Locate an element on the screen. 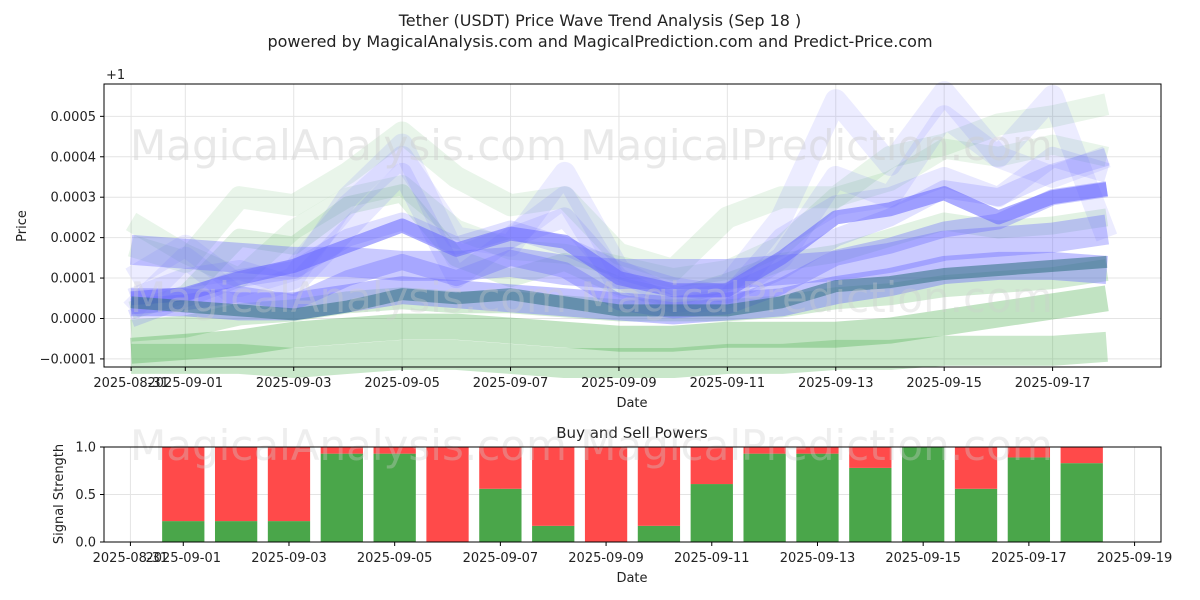 Image resolution: width=1200 pixels, height=600 pixels. signal-x-tick-label: 2025-09-17 is located at coordinates (1029, 558).